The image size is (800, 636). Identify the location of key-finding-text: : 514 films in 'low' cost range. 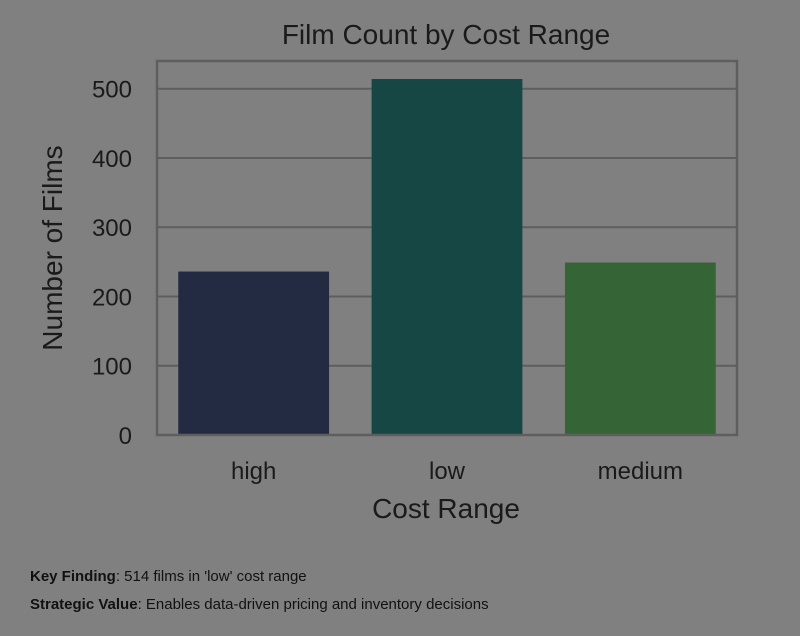
(211, 576).